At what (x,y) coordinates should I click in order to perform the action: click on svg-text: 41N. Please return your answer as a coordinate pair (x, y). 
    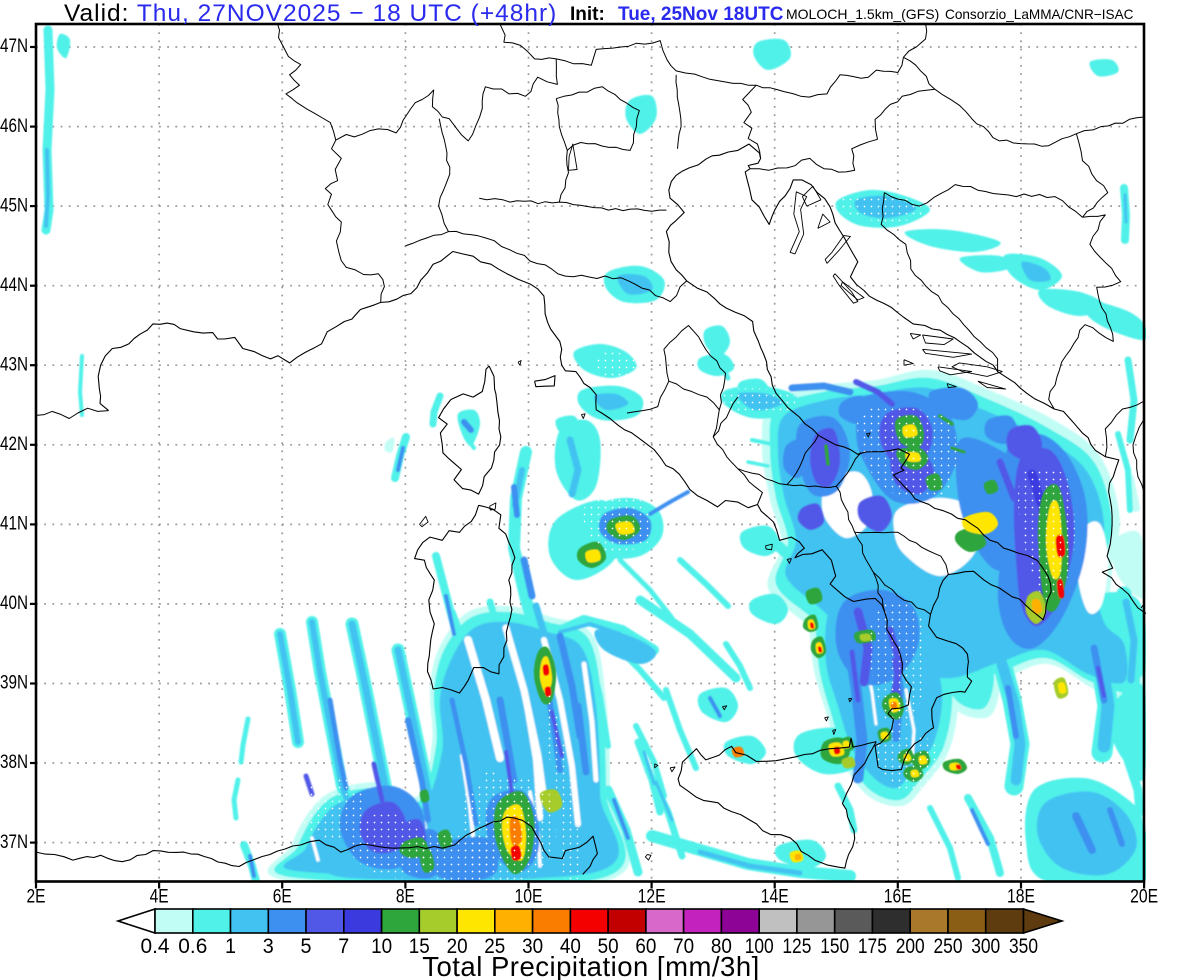
    Looking at the image, I should click on (14, 524).